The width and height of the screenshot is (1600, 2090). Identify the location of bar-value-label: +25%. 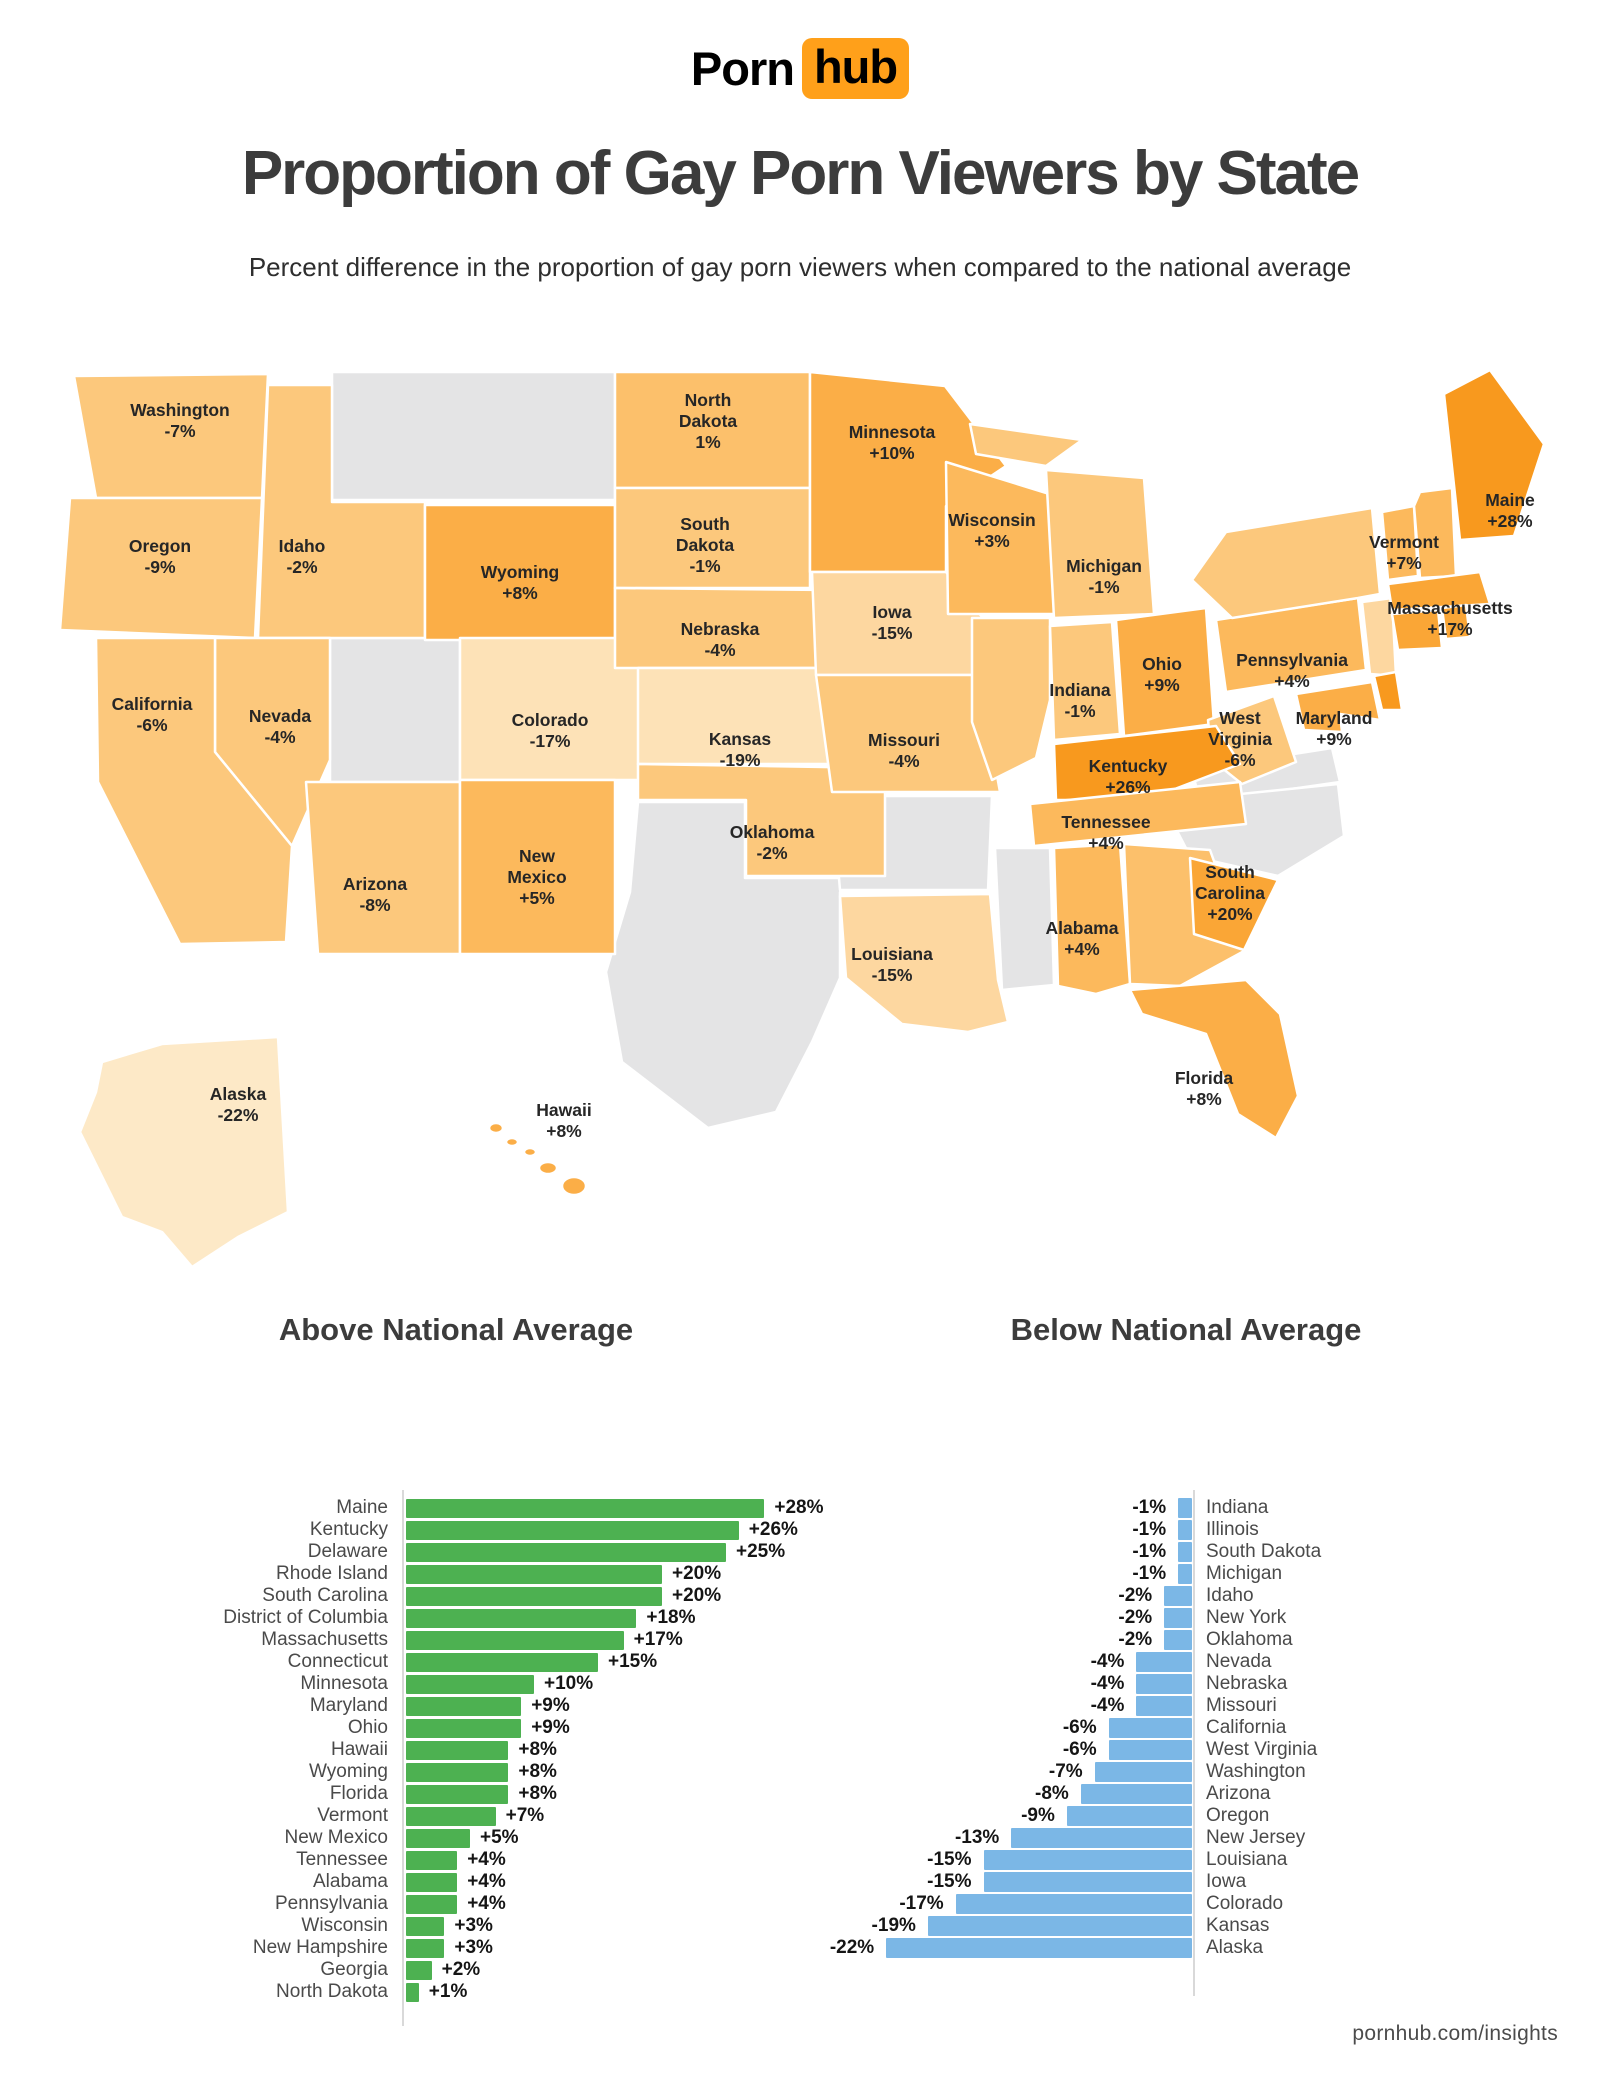
(761, 1551).